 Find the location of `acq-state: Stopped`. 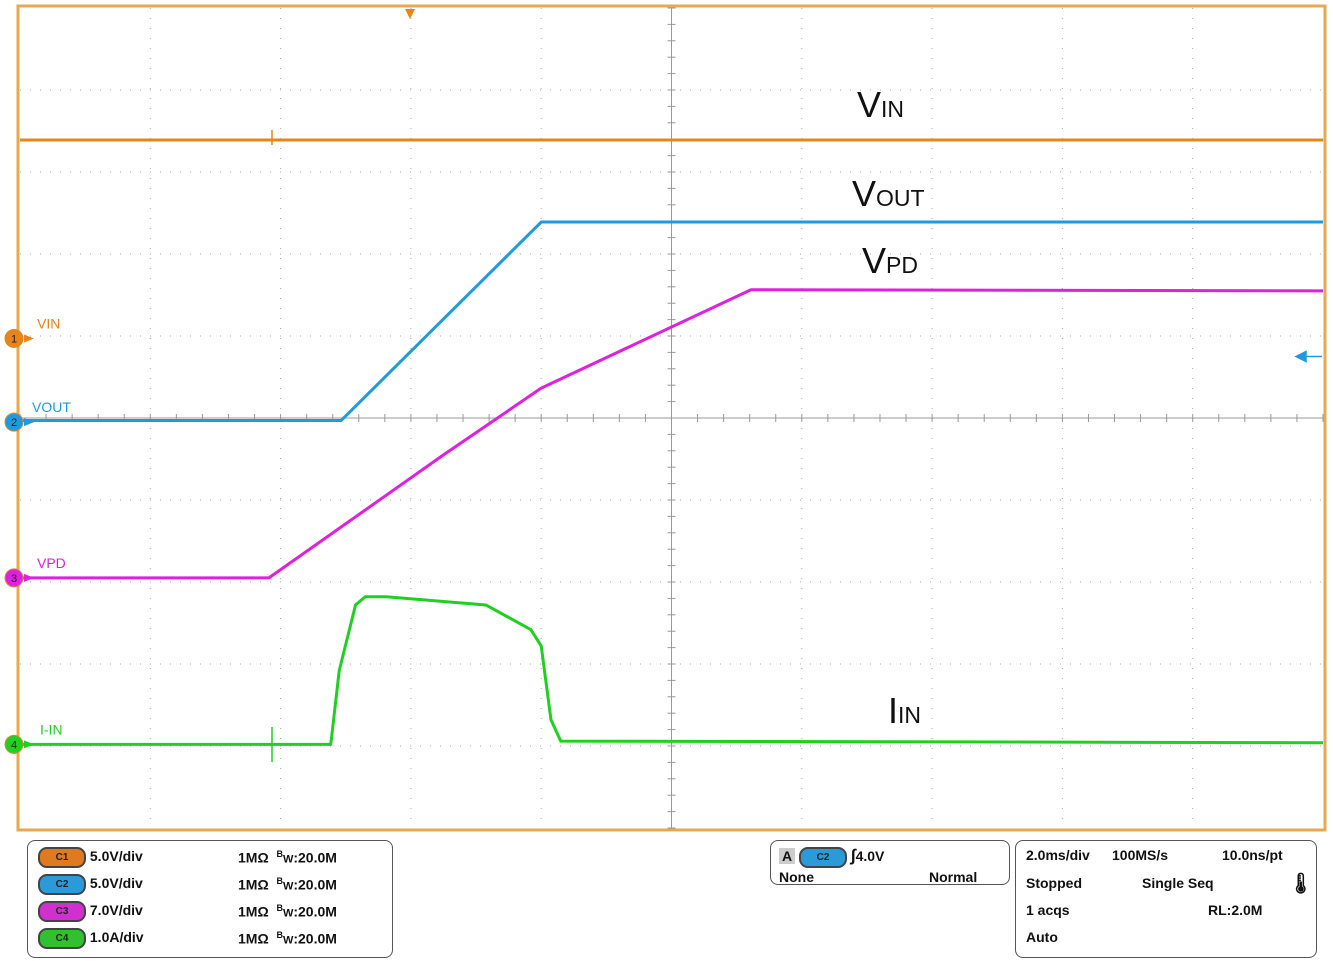

acq-state: Stopped is located at coordinates (1054, 883).